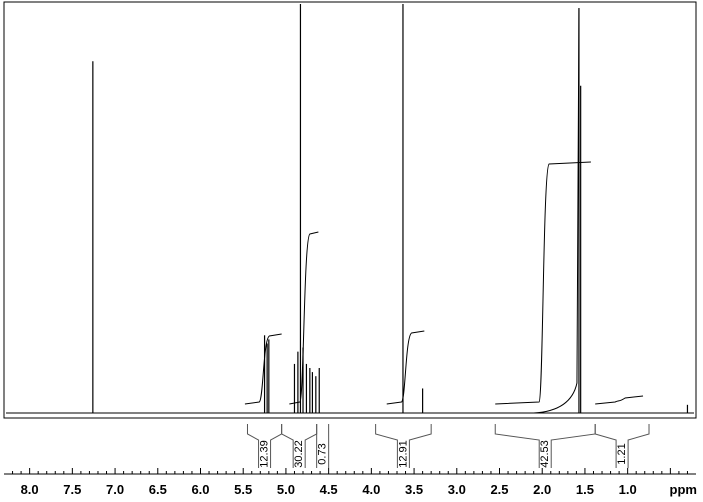 This screenshot has width=703, height=502. Describe the element at coordinates (556, 211) in the screenshot. I see `peak-broad-base` at that location.